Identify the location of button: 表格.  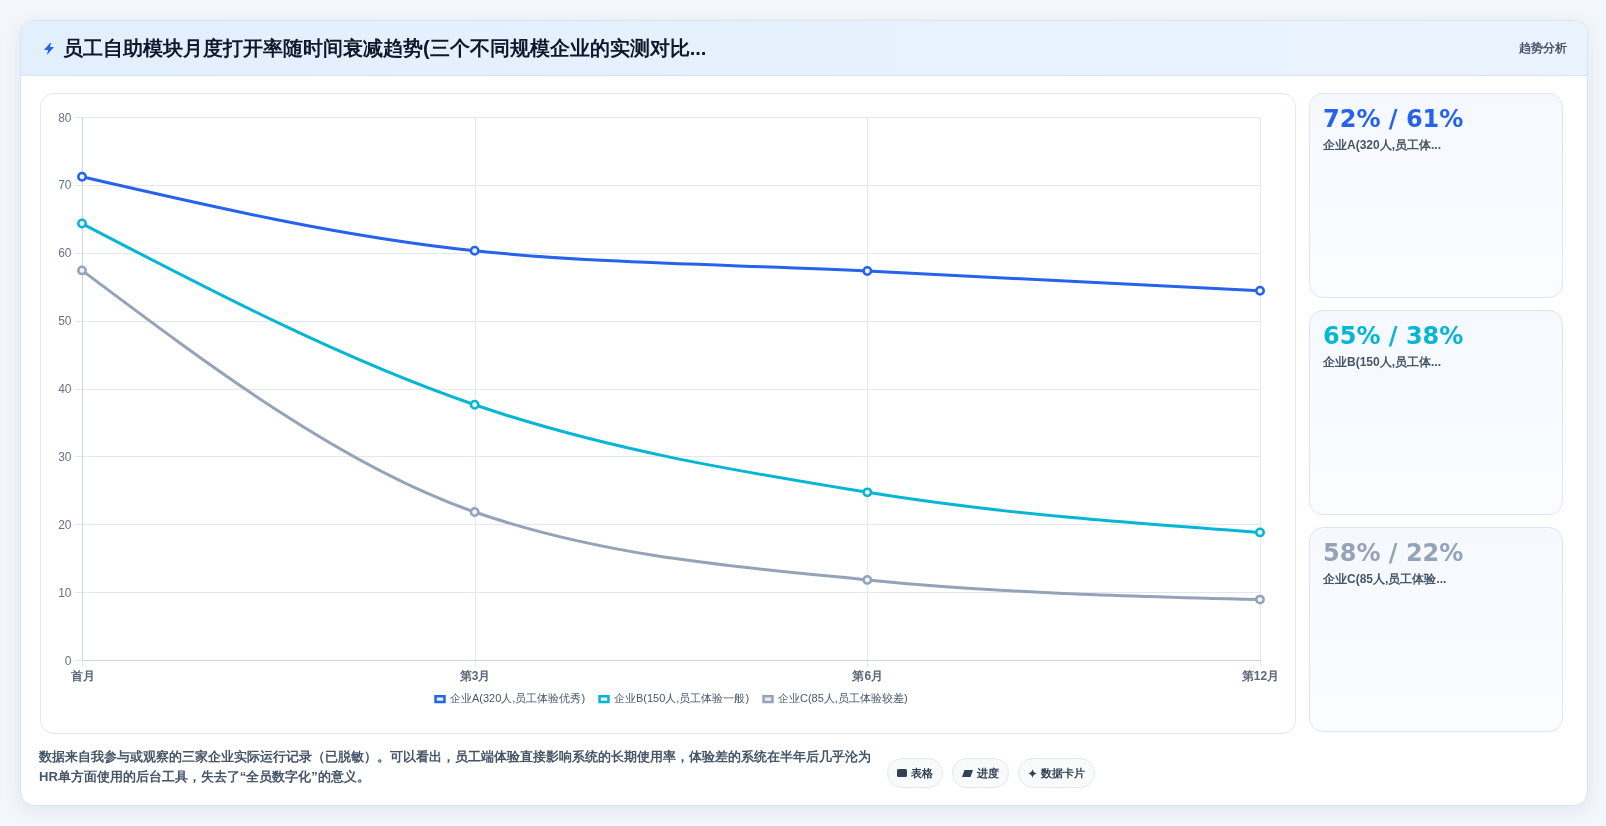
(915, 773).